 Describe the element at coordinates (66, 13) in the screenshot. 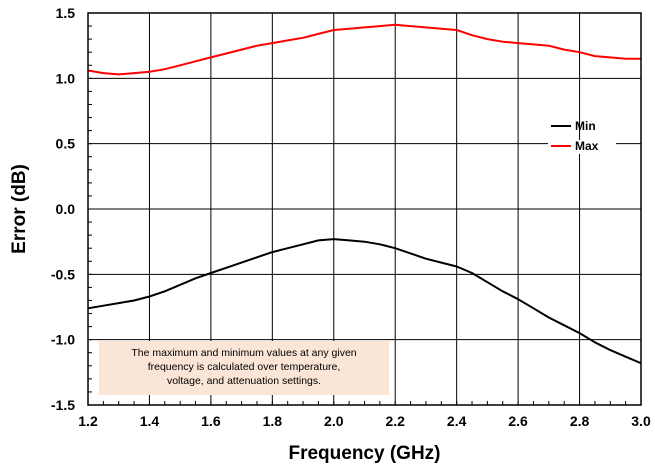

I see `y-tick-label: 1.5` at that location.